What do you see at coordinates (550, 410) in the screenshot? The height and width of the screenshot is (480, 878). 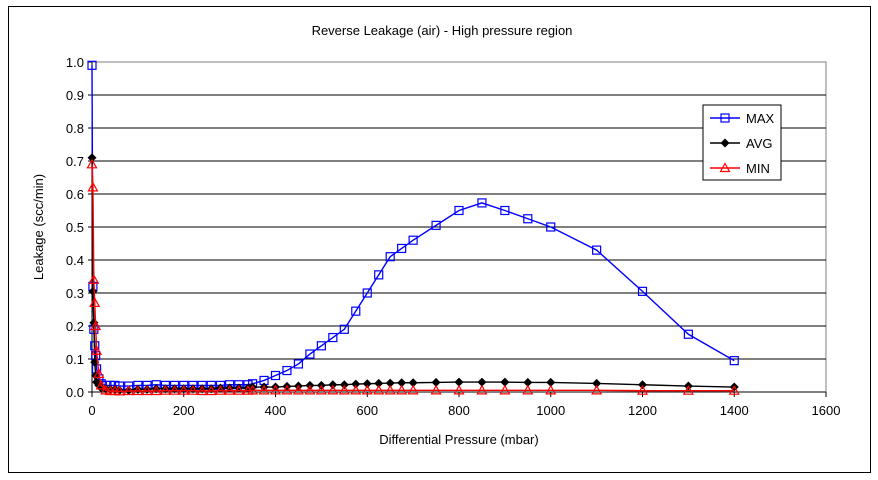 I see `x-tick-label: 1000` at bounding box center [550, 410].